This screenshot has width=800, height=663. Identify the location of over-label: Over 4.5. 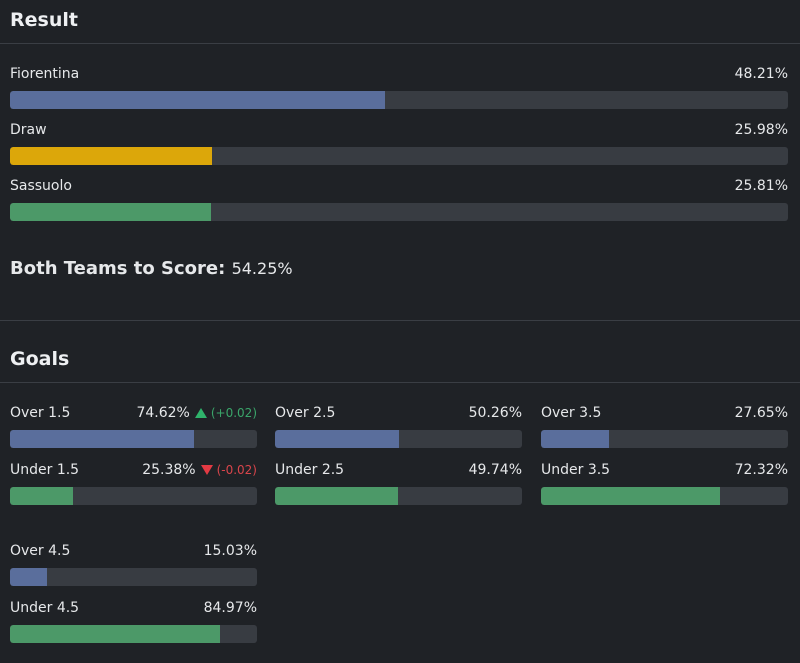
(40, 551).